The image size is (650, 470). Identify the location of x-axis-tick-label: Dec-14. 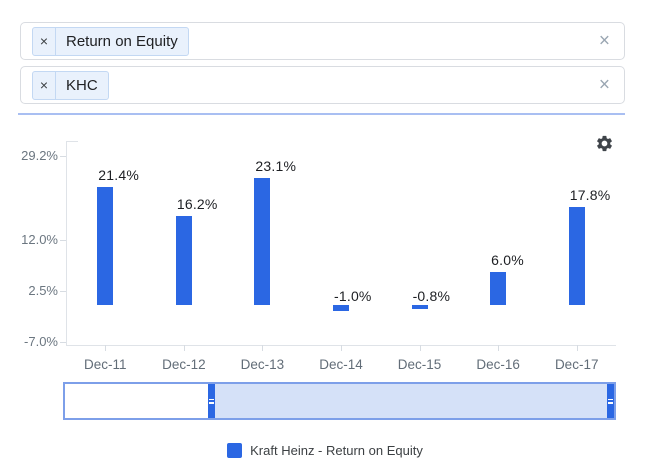
(341, 364).